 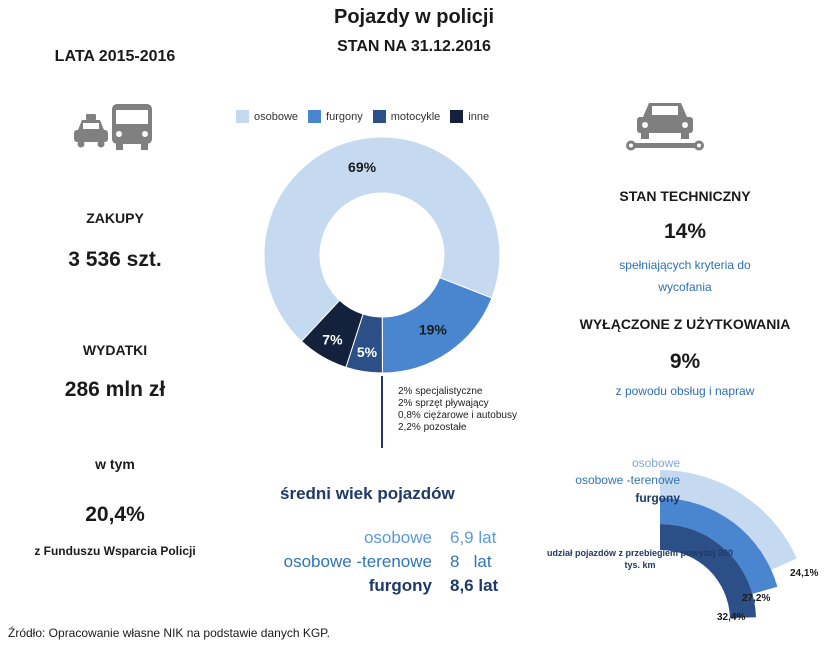 I want to click on bus-icon, so click(x=132, y=127).